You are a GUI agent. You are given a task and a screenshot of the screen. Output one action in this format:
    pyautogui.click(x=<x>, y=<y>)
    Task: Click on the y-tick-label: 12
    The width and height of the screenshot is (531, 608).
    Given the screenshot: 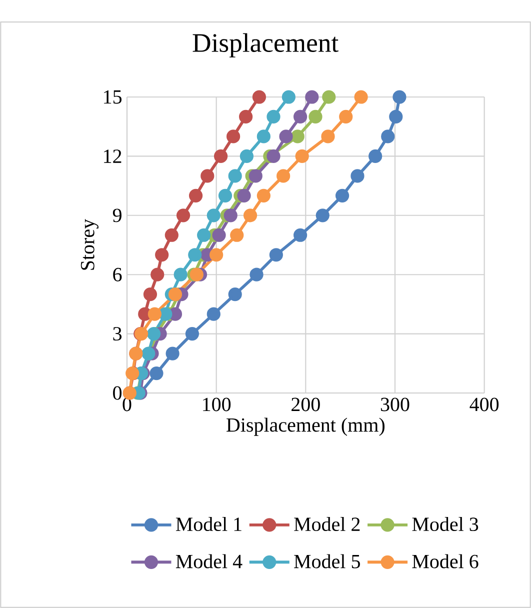 What is the action you would take?
    pyautogui.click(x=113, y=156)
    